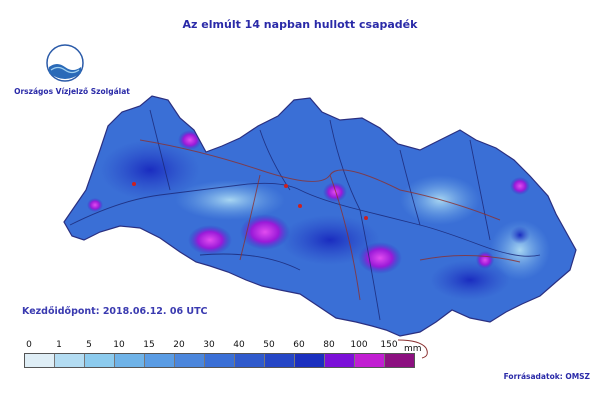 The image size is (600, 401). I want to click on map-title: Az elmúlt 14 napban hullott csapadék, so click(300, 24).